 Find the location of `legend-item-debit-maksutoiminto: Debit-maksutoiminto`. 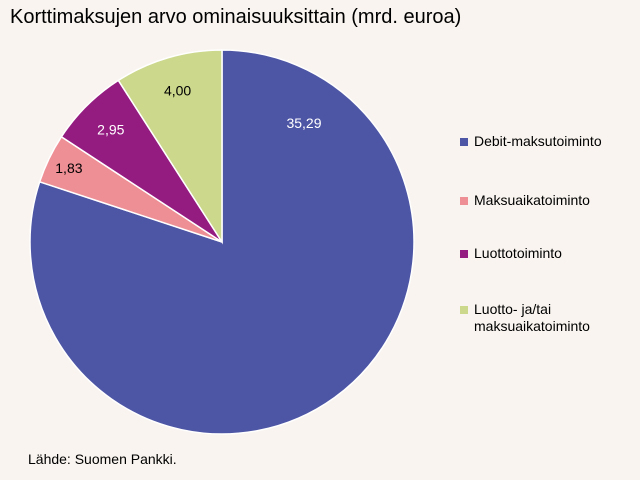

legend-item-debit-maksutoiminto: Debit-maksutoiminto is located at coordinates (531, 141).